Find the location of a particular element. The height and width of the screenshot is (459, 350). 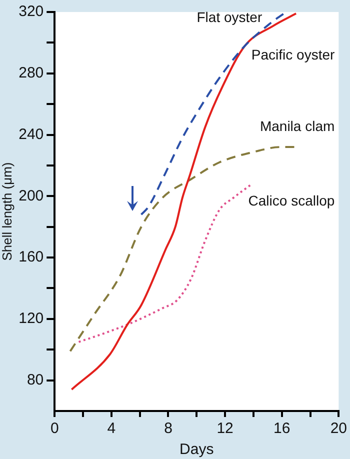

y-tick-label: 280 is located at coordinates (31, 73).